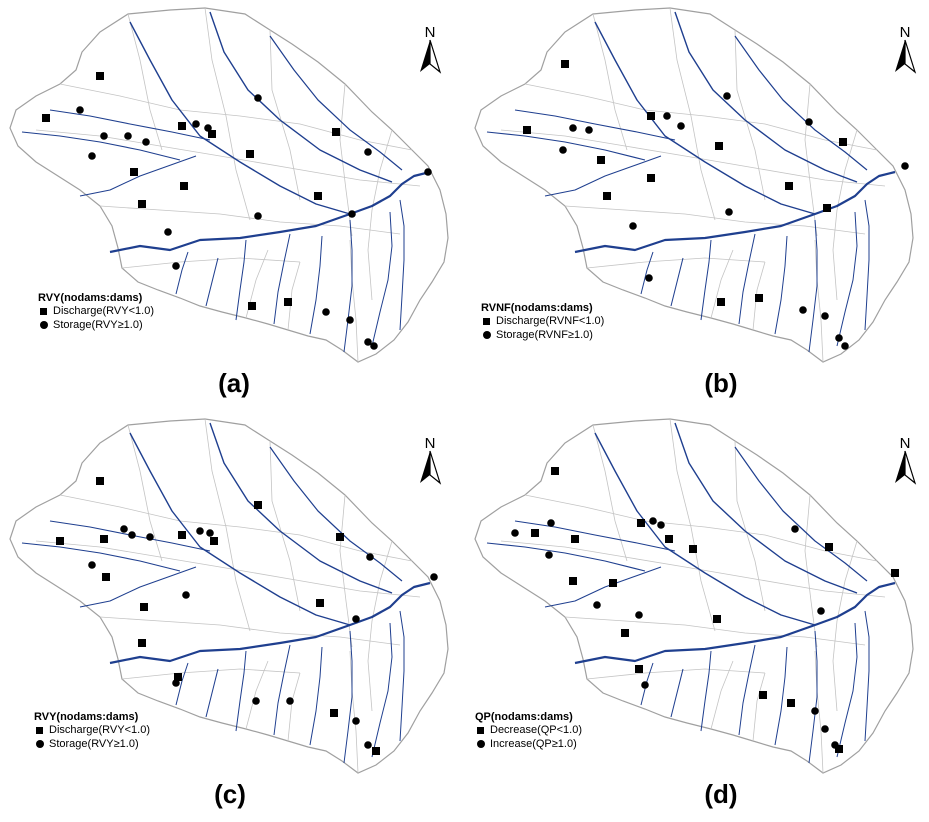 The width and height of the screenshot is (929, 822). I want to click on legend-row-circle: Storage(RVNF≥1.0), so click(542, 335).